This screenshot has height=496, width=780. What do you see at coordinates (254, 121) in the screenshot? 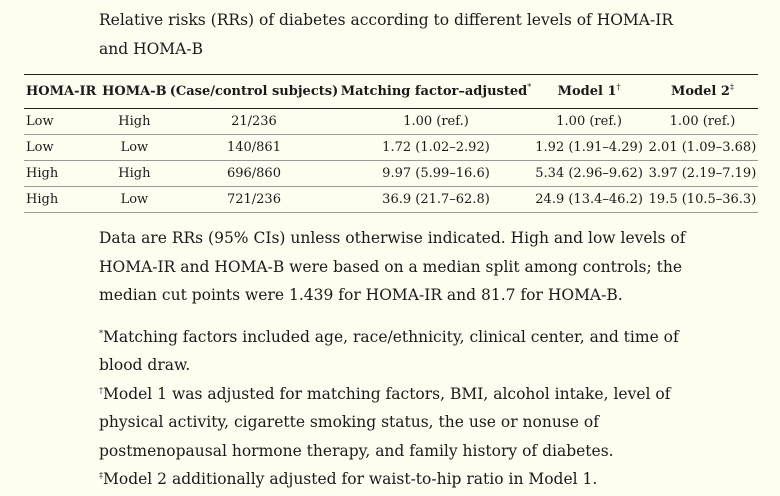
I see `cell-cases: 21/236` at bounding box center [254, 121].